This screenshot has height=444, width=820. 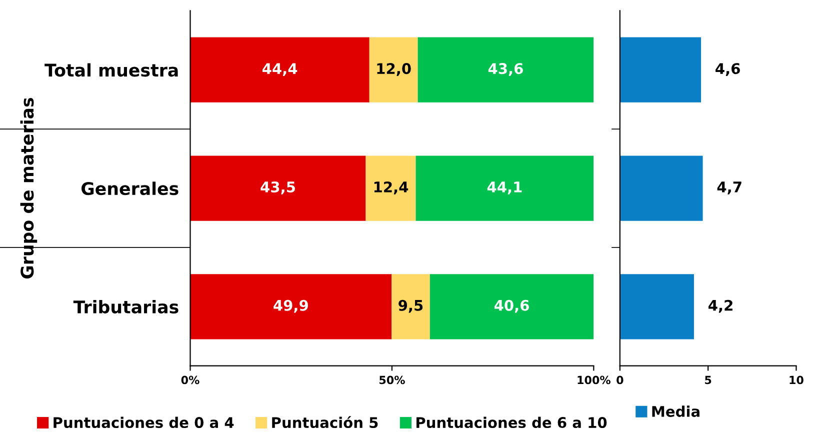 What do you see at coordinates (190, 380) in the screenshot?
I see `x-tick-label: 0%` at bounding box center [190, 380].